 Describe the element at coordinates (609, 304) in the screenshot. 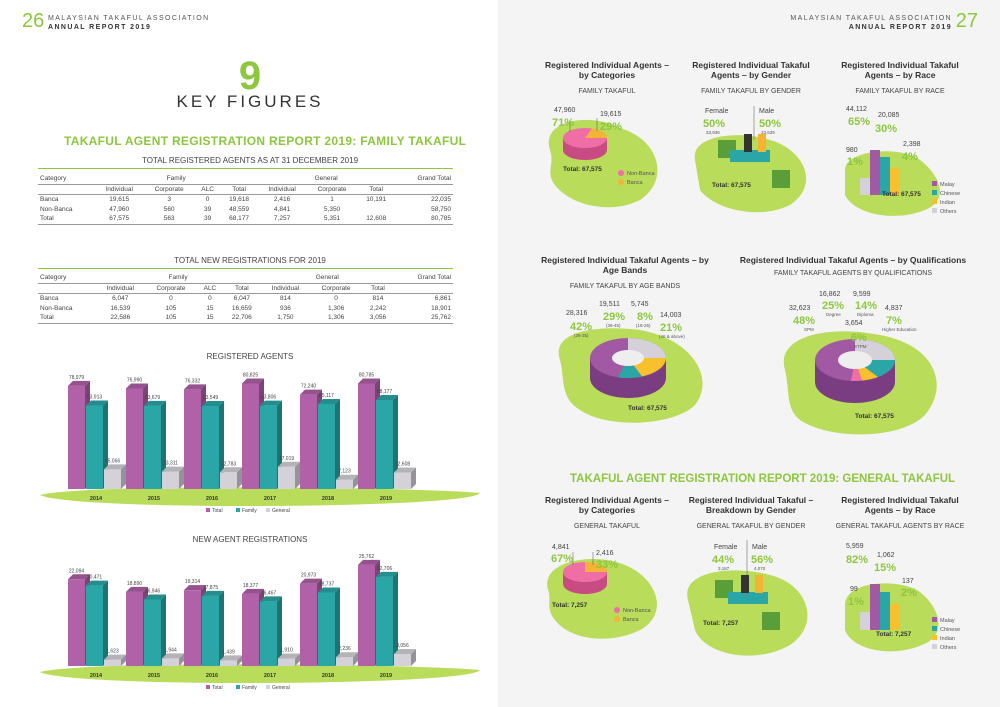

I see `age-b2-num: 19,511` at that location.